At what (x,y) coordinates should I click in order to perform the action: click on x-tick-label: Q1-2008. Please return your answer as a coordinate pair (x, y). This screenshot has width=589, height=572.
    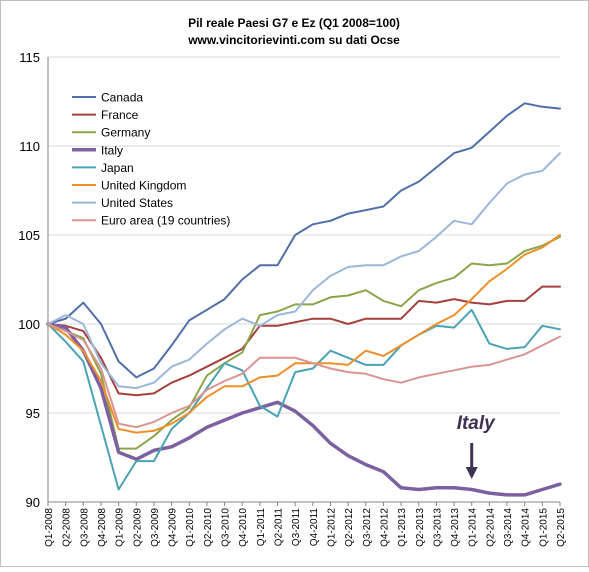
    Looking at the image, I should click on (49, 527).